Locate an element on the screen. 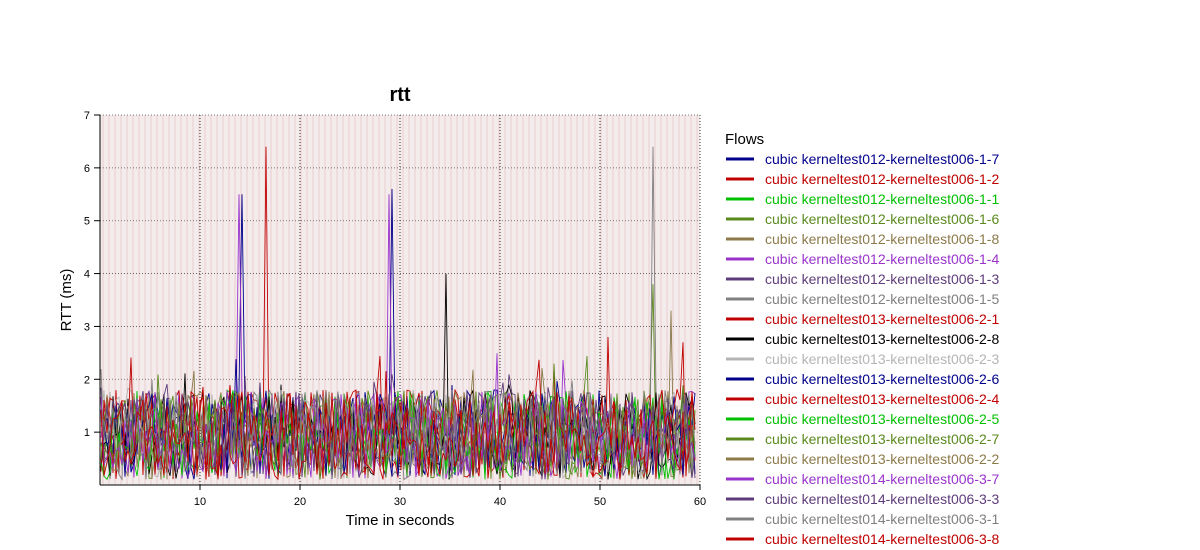  legend-entry-label: cubic kerneltest014-kerneltest006-3-3 is located at coordinates (882, 499).